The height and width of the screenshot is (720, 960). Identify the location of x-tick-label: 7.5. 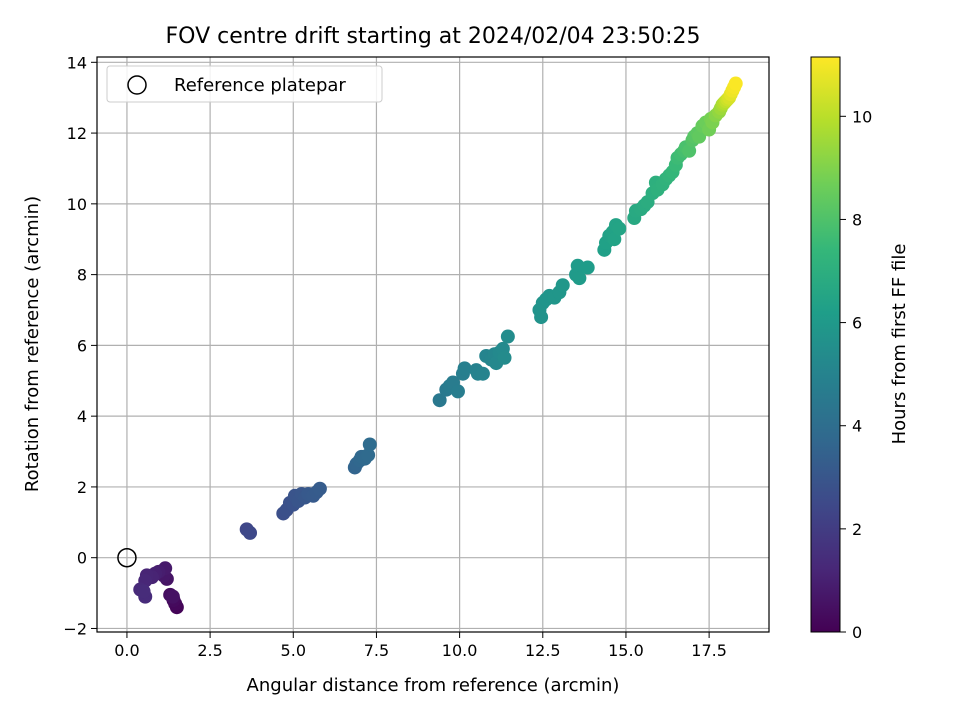
(376, 650).